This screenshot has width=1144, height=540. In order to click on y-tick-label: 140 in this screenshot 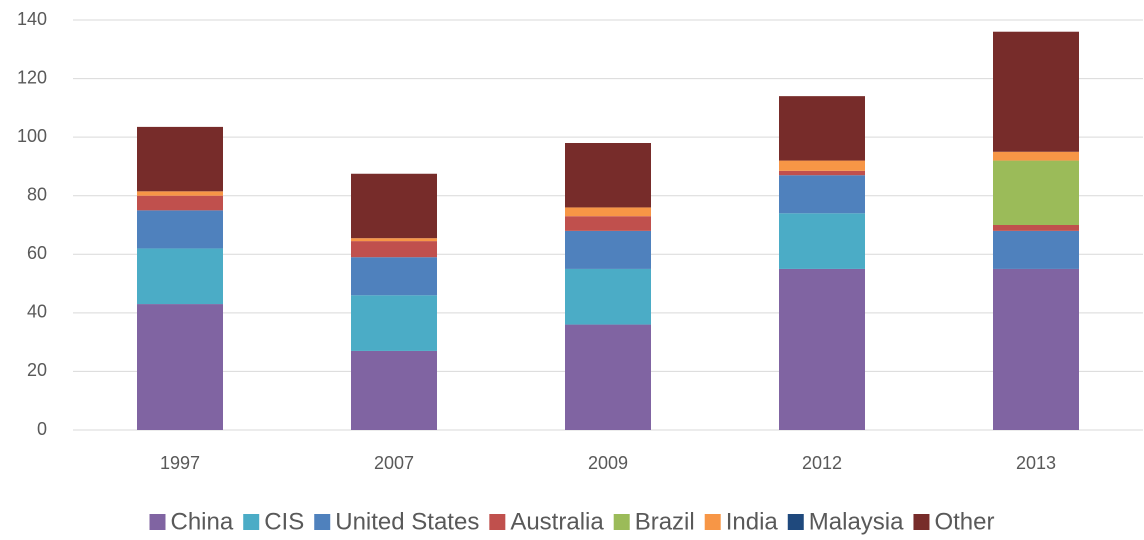, I will do `click(32, 19)`.